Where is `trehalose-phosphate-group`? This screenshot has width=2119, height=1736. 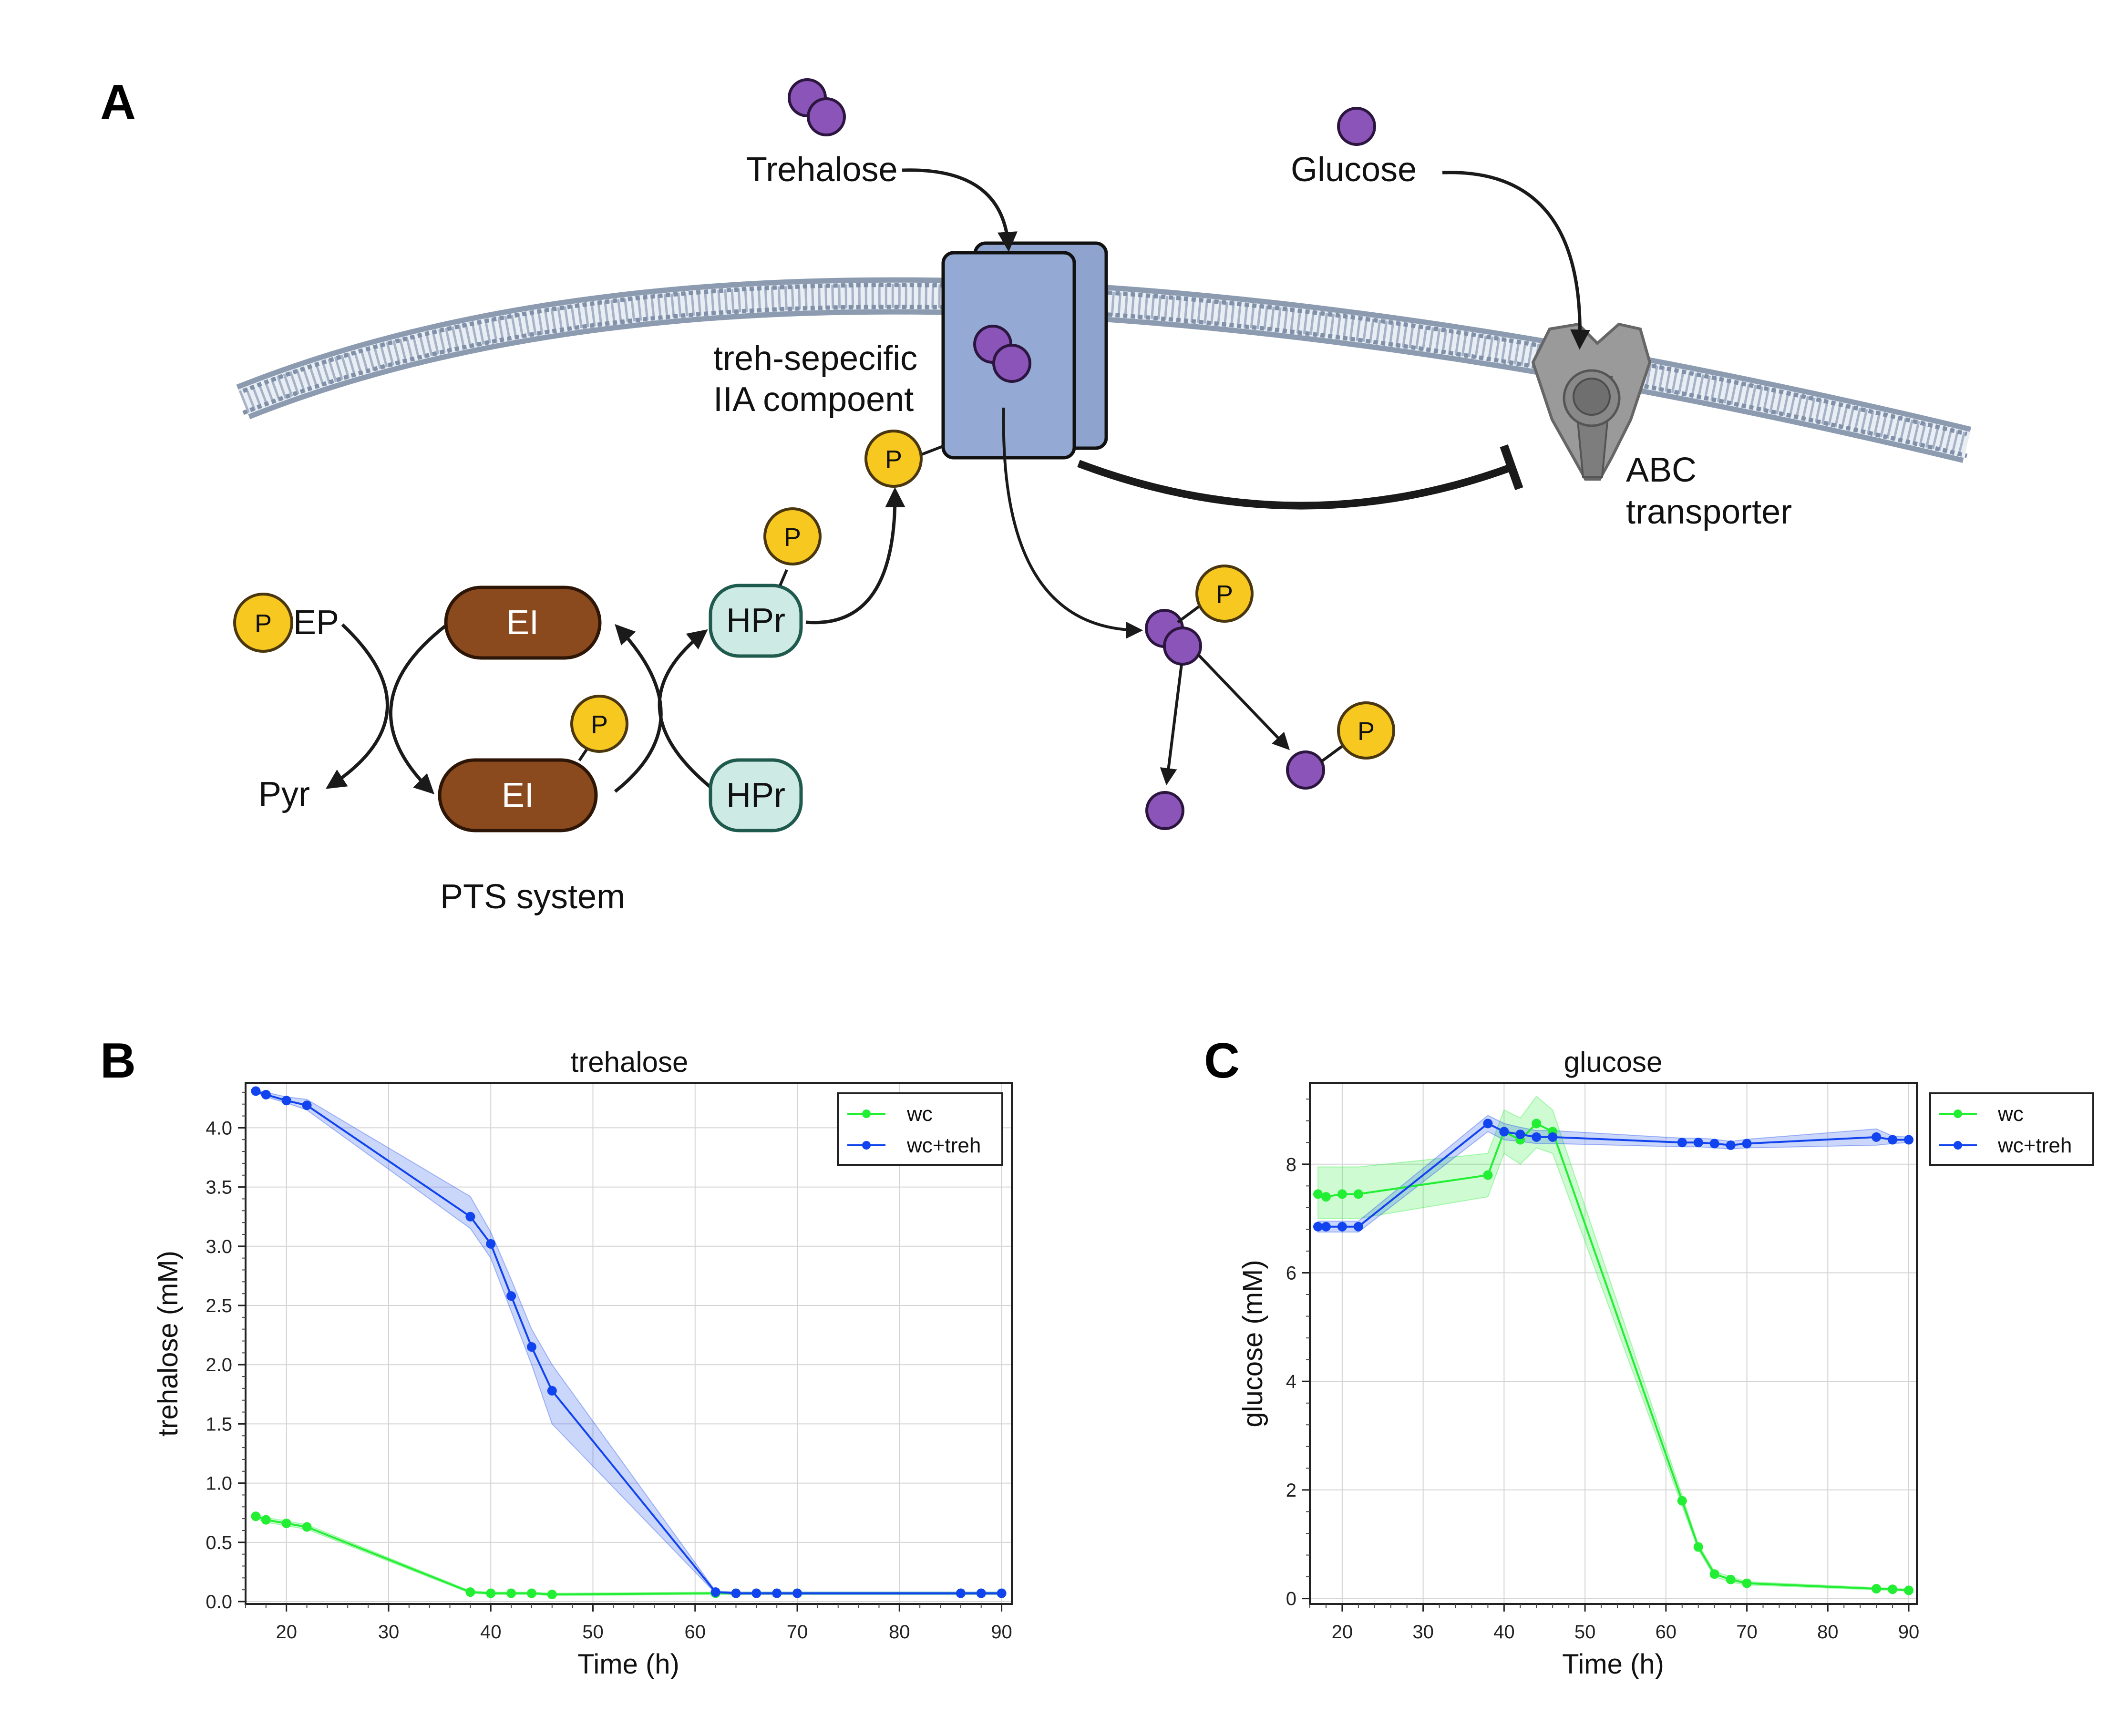
trehalose-phosphate-group is located at coordinates (1224, 594).